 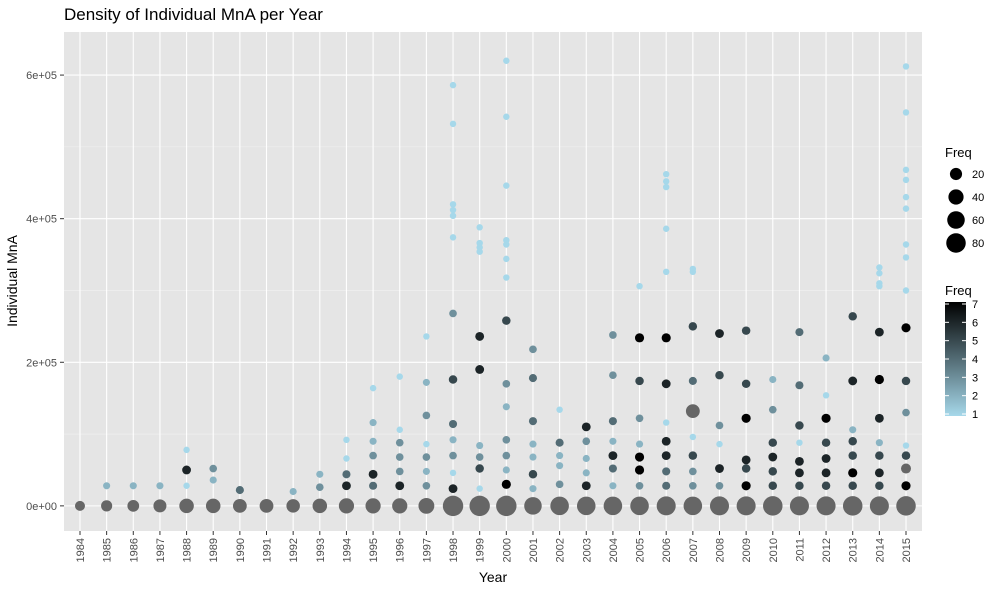 I want to click on x-tick-label: 2010, so click(x=774, y=550).